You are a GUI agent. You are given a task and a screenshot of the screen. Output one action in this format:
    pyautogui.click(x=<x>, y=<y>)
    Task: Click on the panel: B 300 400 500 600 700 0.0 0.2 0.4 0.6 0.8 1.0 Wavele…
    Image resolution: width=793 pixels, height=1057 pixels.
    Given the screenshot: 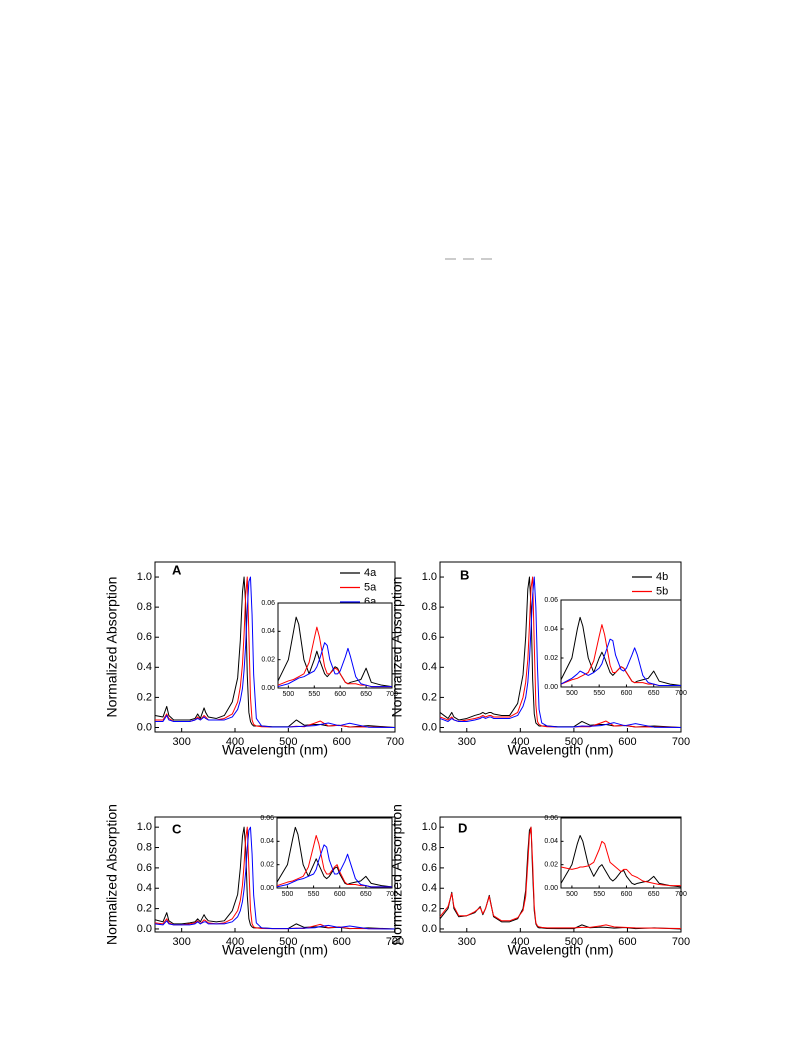 What is the action you would take?
    pyautogui.click(x=539, y=659)
    